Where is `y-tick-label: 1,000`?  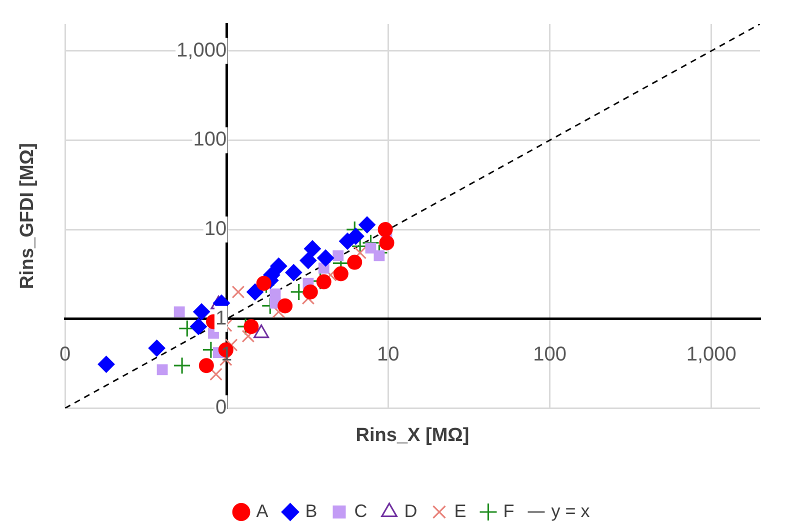 y-tick-label: 1,000 is located at coordinates (201, 50).